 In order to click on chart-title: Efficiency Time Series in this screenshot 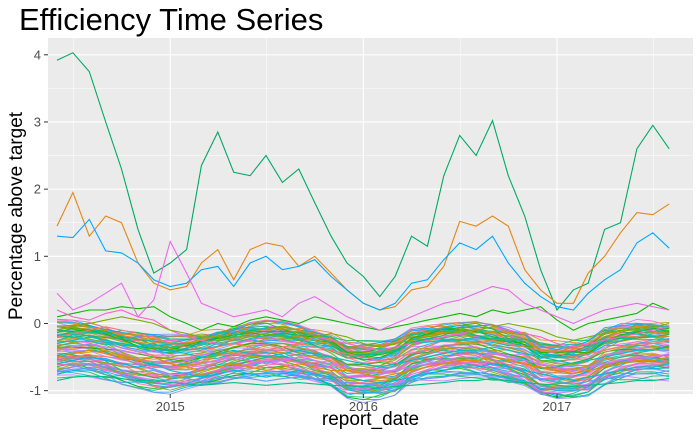, I will do `click(171, 19)`.